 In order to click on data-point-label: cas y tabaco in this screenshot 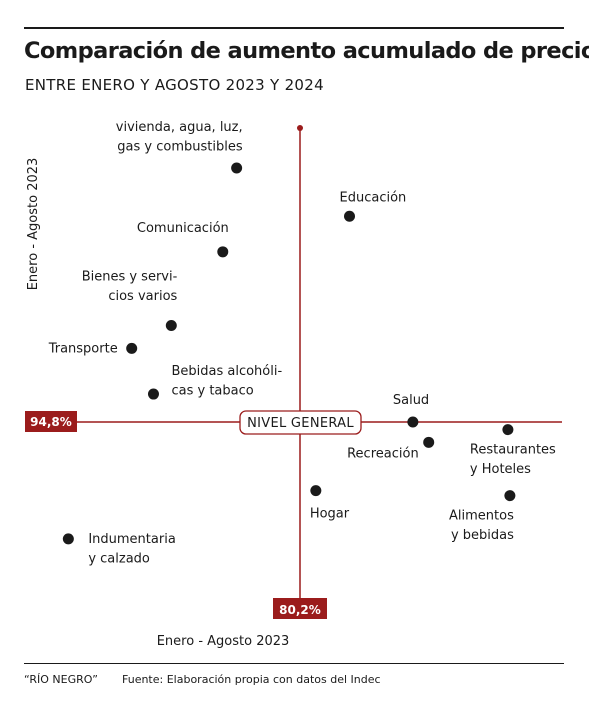, I will do `click(212, 391)`.